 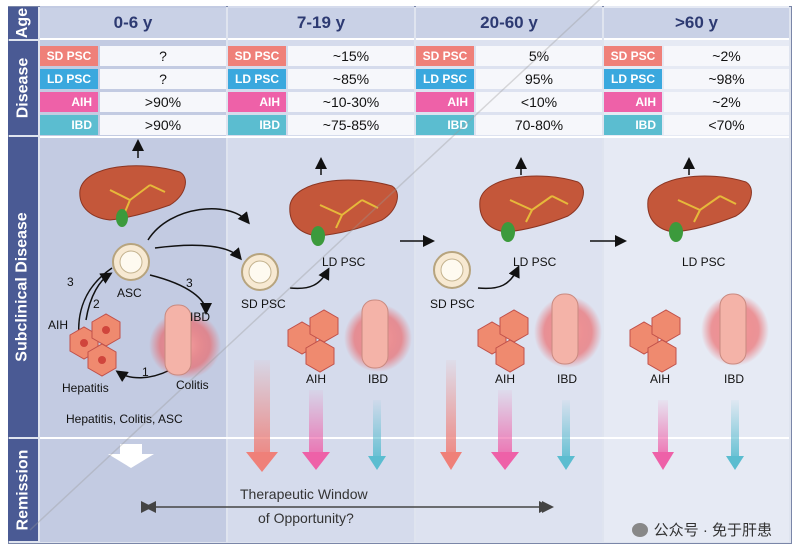 I want to click on row-aih-20-60: AIH <10%, so click(x=509, y=102).